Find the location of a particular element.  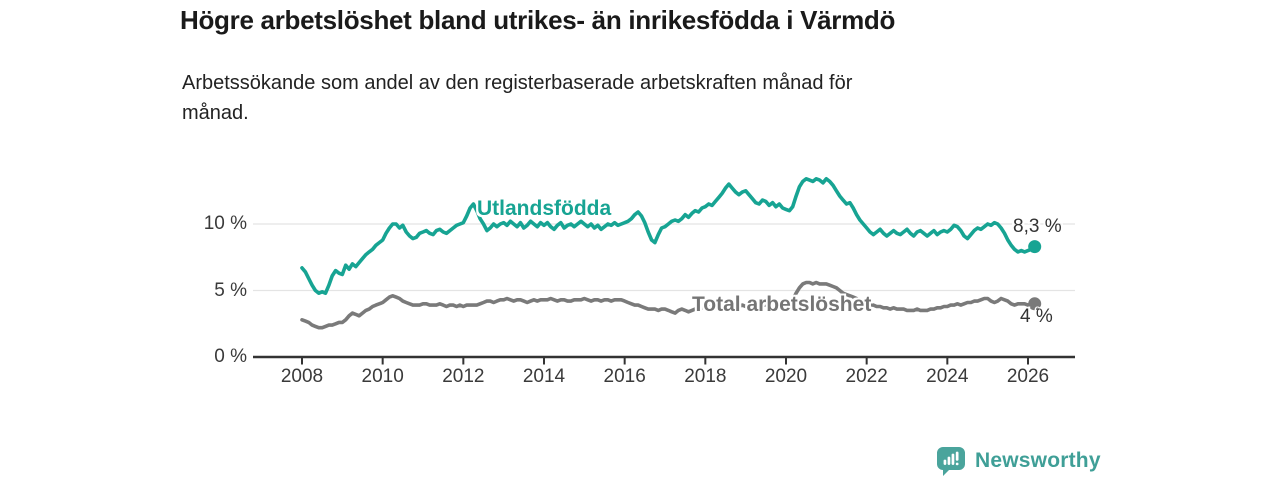

x-tick-label: 2016 is located at coordinates (624, 376).